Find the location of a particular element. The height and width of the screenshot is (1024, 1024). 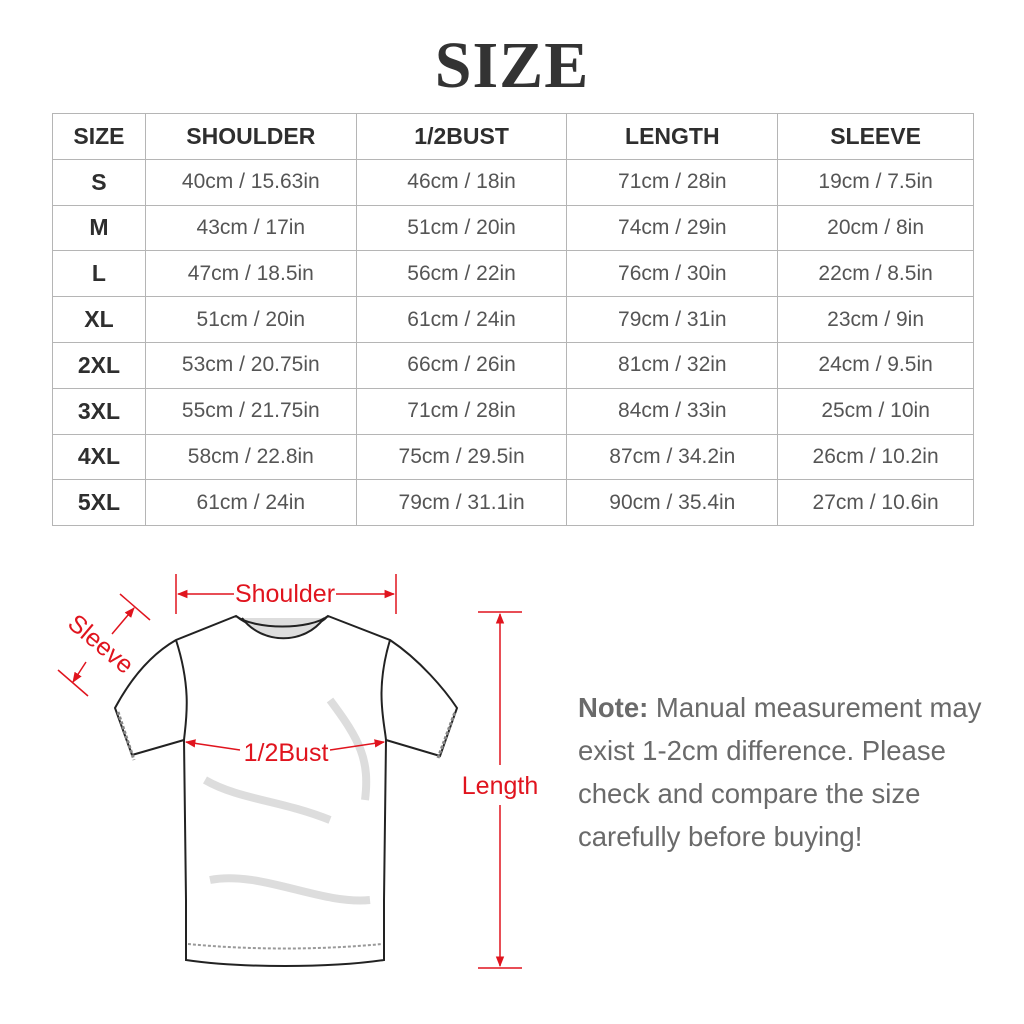

measurement-cell: 66cm / 26in is located at coordinates (461, 365).